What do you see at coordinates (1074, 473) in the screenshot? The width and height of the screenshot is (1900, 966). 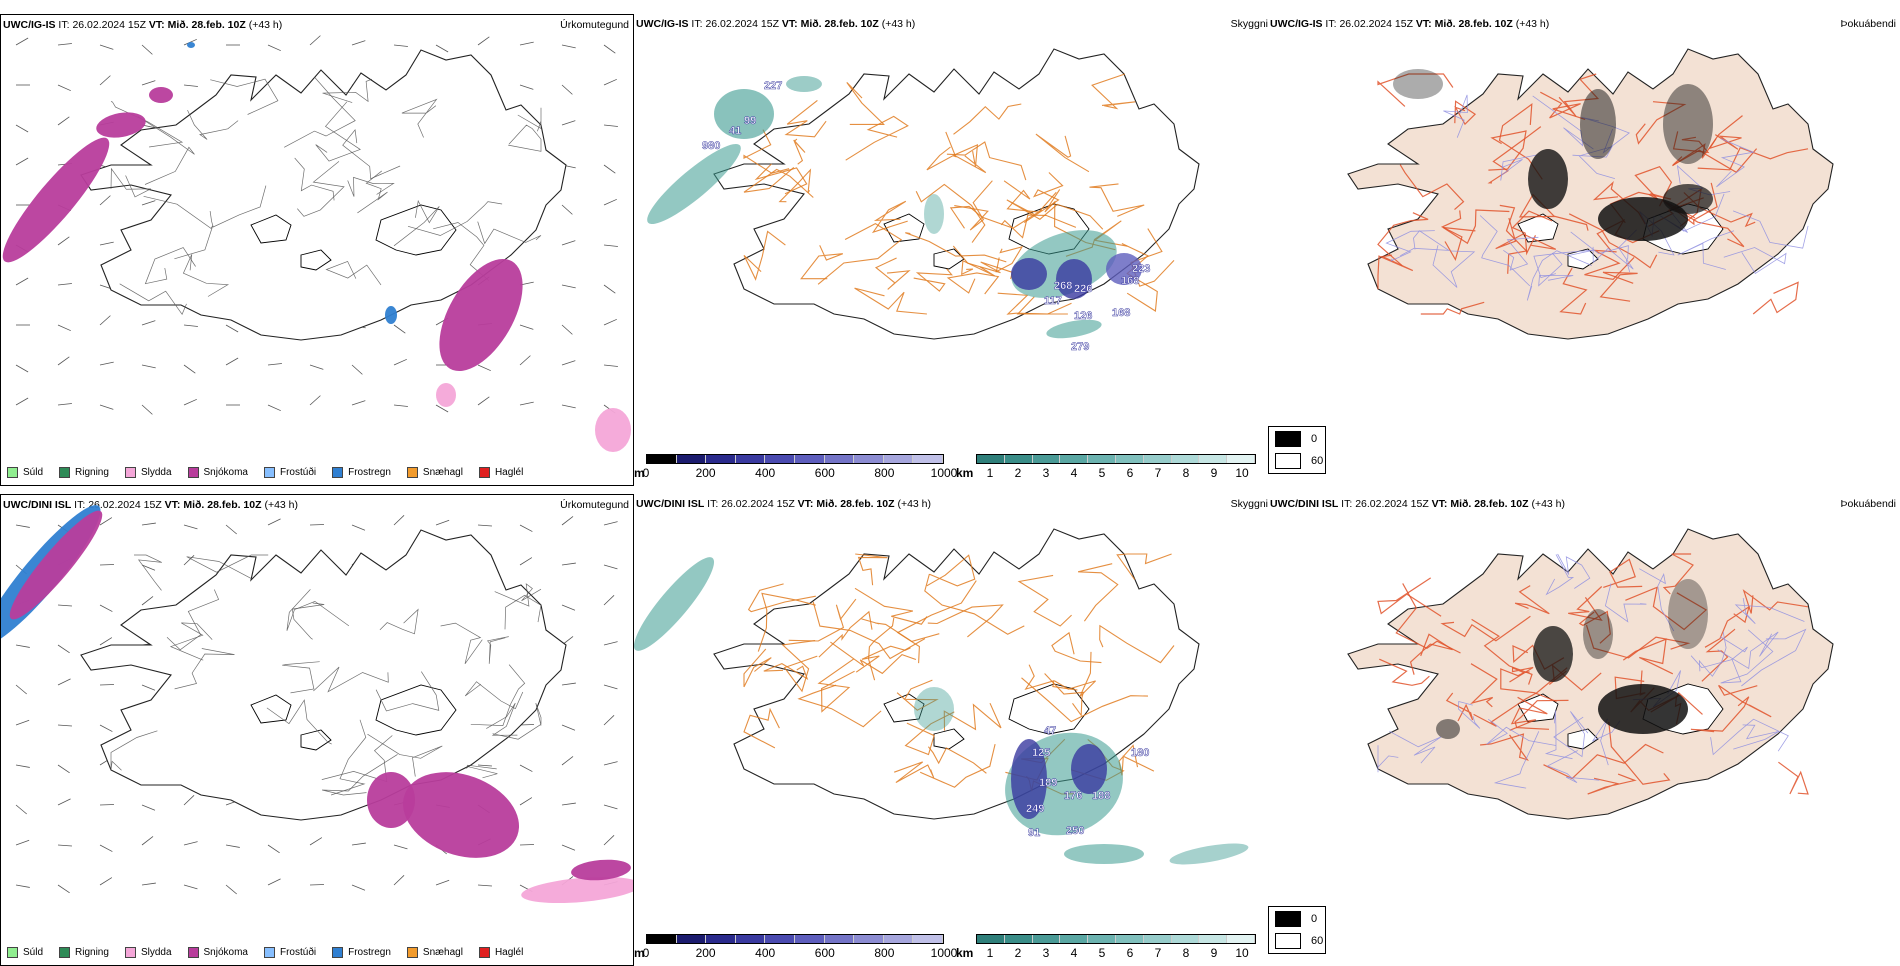 I see `colorbar-tick: 4` at bounding box center [1074, 473].